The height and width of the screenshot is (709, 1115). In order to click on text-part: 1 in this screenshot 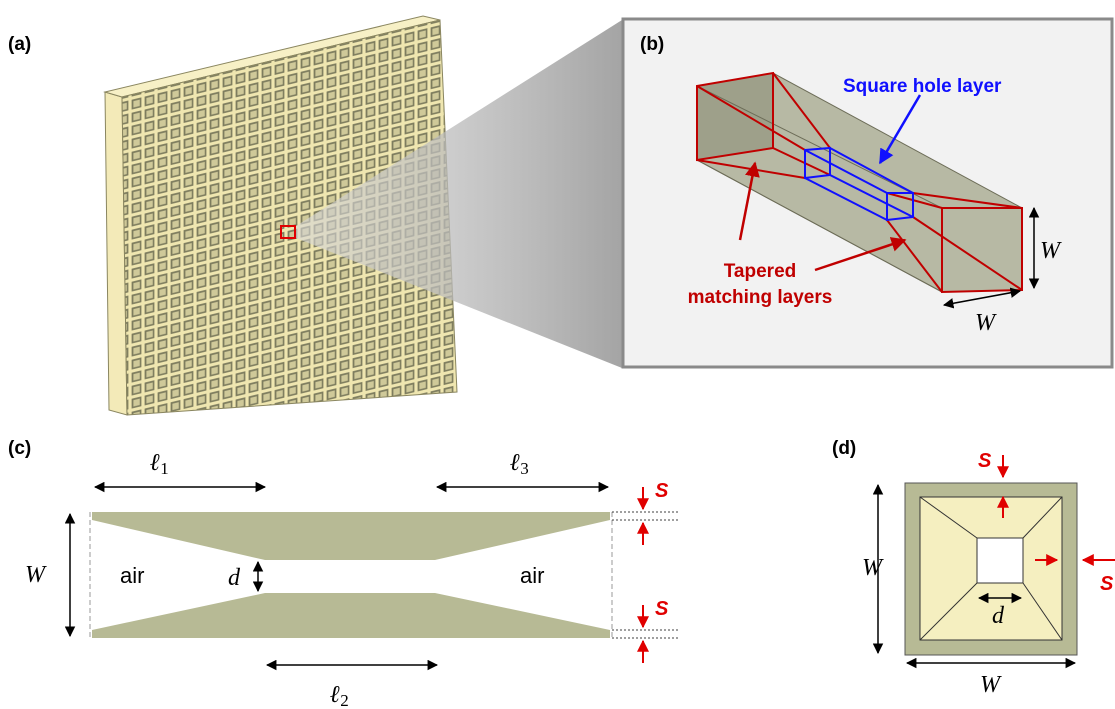, I will do `click(164, 468)`.